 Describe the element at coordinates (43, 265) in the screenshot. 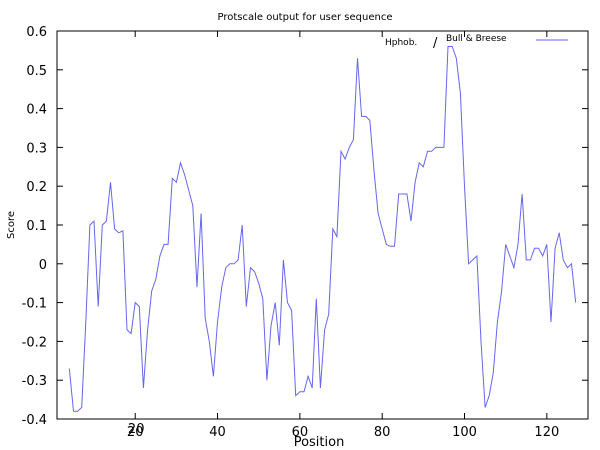

I see `y-tick-label: 0` at that location.